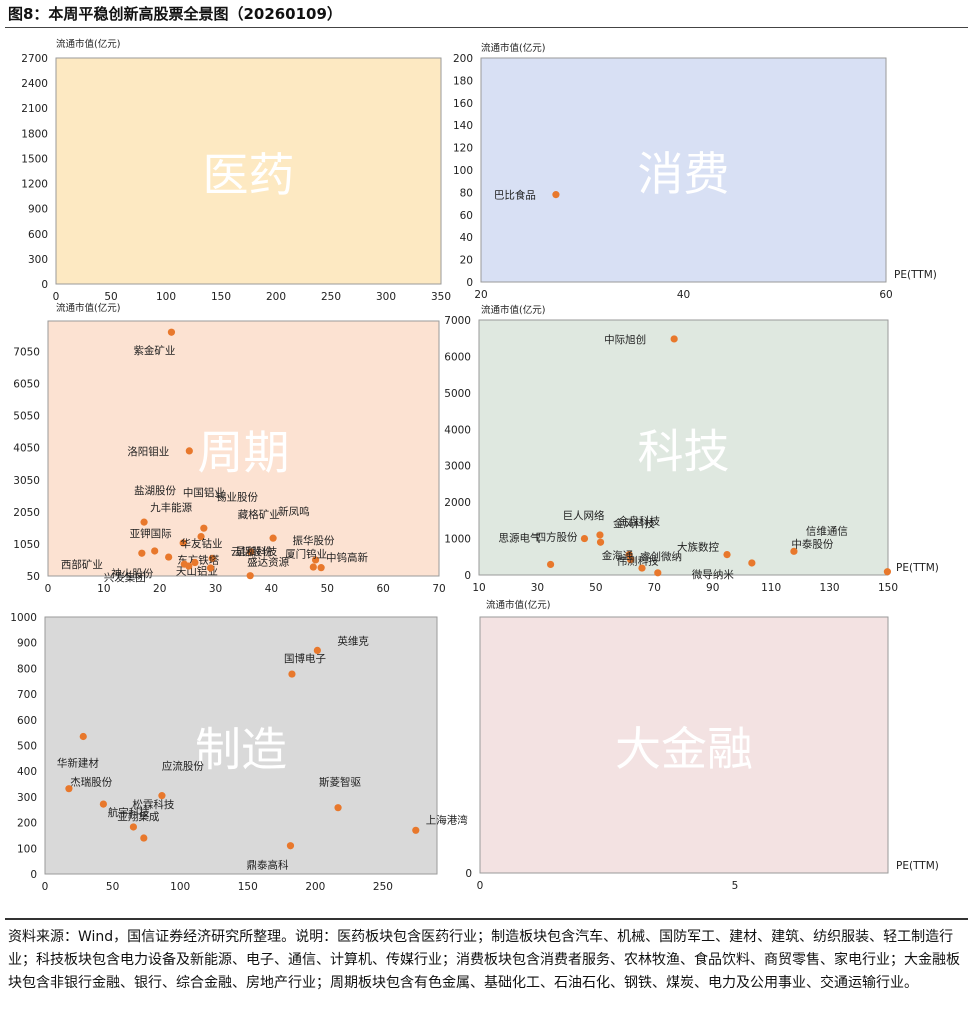 The image size is (975, 1013). What do you see at coordinates (712, 588) in the screenshot?
I see `x-tick-label: 90` at bounding box center [712, 588].